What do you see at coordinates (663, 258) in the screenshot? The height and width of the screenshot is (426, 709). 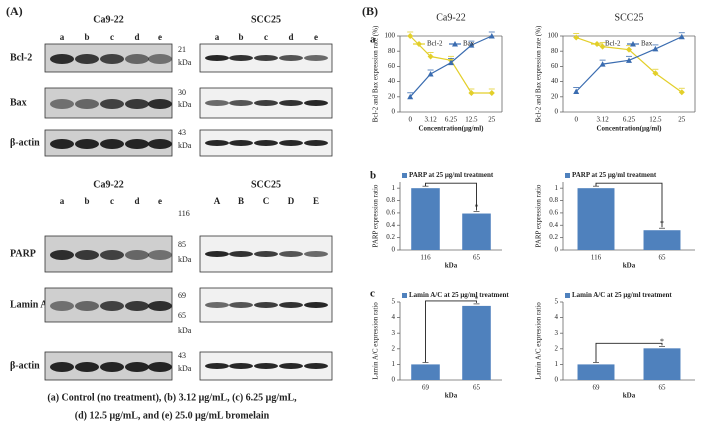 I see `x-tick-label: 65` at bounding box center [663, 258].